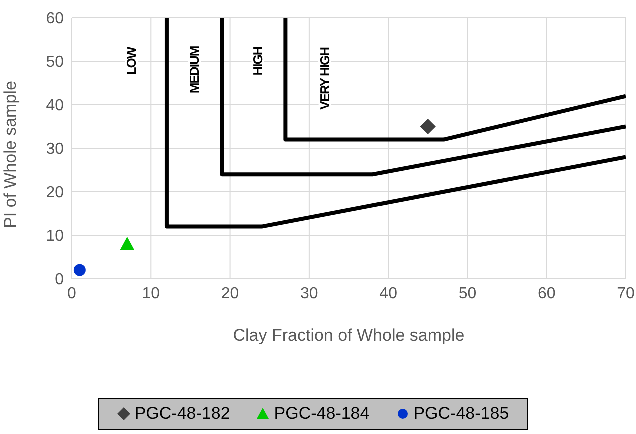  What do you see at coordinates (55, 19) in the screenshot?
I see `y-tick-label: 60` at bounding box center [55, 19].